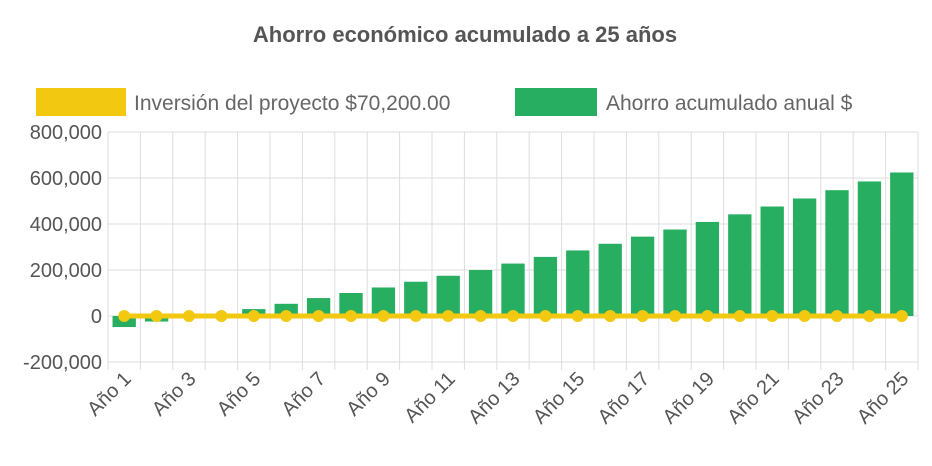  Describe the element at coordinates (465, 34) in the screenshot. I see `chart-title: Ahorro económico acumulado a 25 años` at that location.